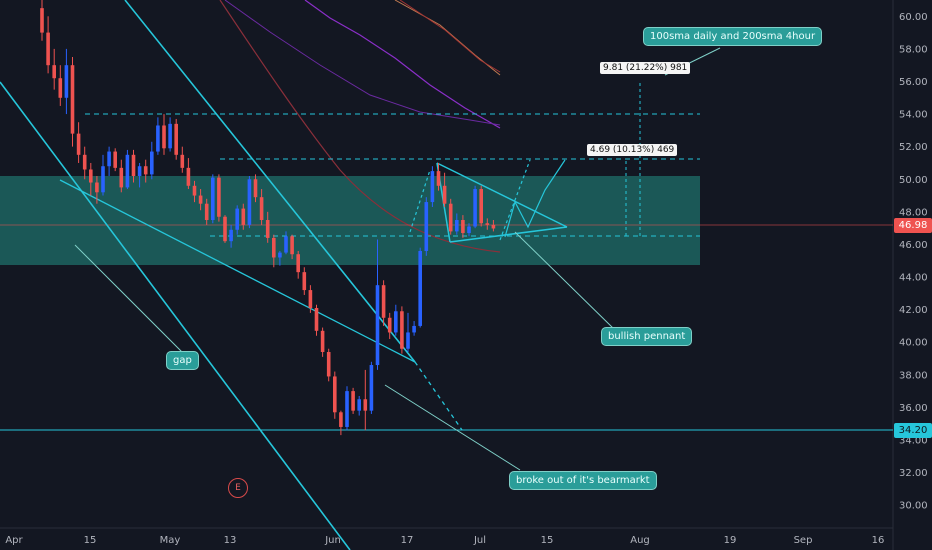 The height and width of the screenshot is (550, 932). What do you see at coordinates (238, 488) in the screenshot?
I see `earnings-badge: E` at bounding box center [238, 488].